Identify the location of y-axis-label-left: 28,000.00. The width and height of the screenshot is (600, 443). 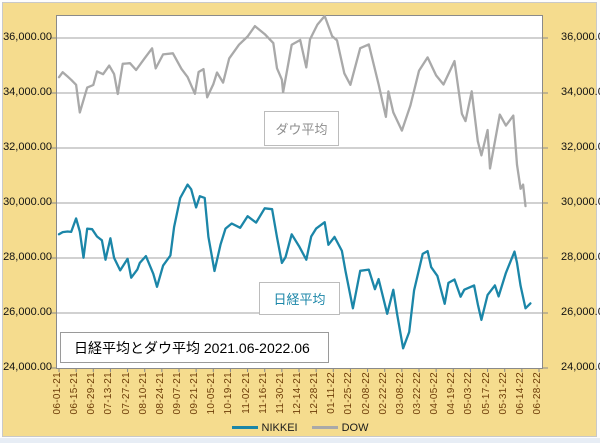
(27, 257).